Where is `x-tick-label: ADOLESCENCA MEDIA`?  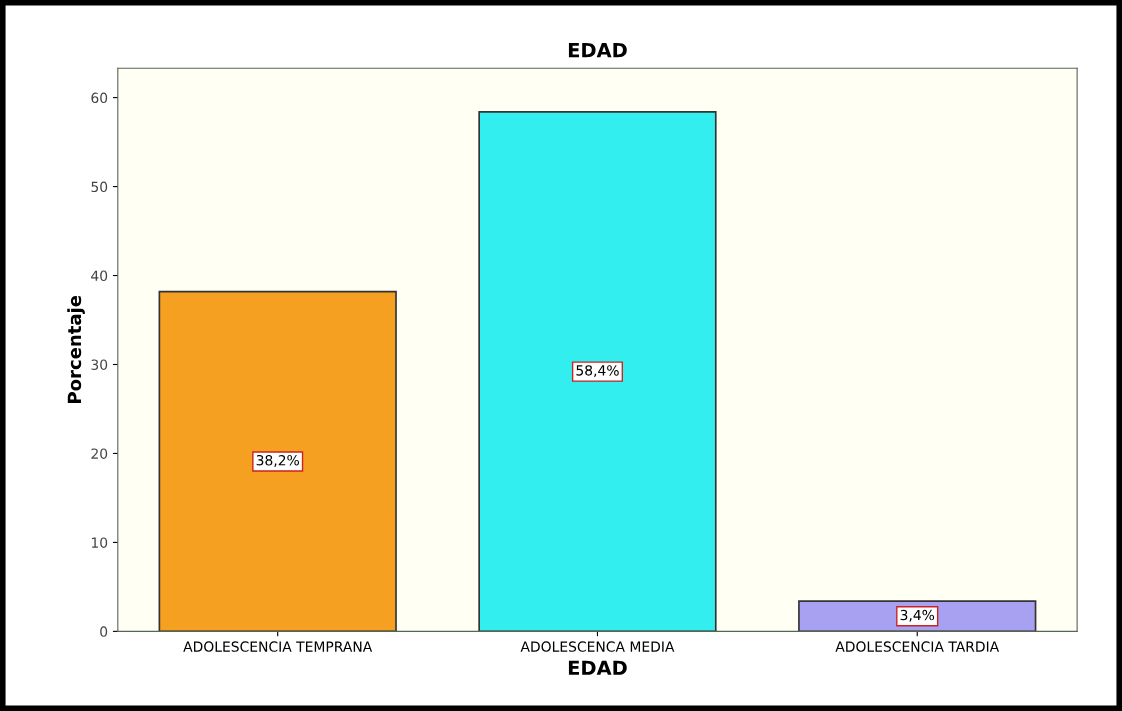
x-tick-label: ADOLESCENCA MEDIA is located at coordinates (597, 646).